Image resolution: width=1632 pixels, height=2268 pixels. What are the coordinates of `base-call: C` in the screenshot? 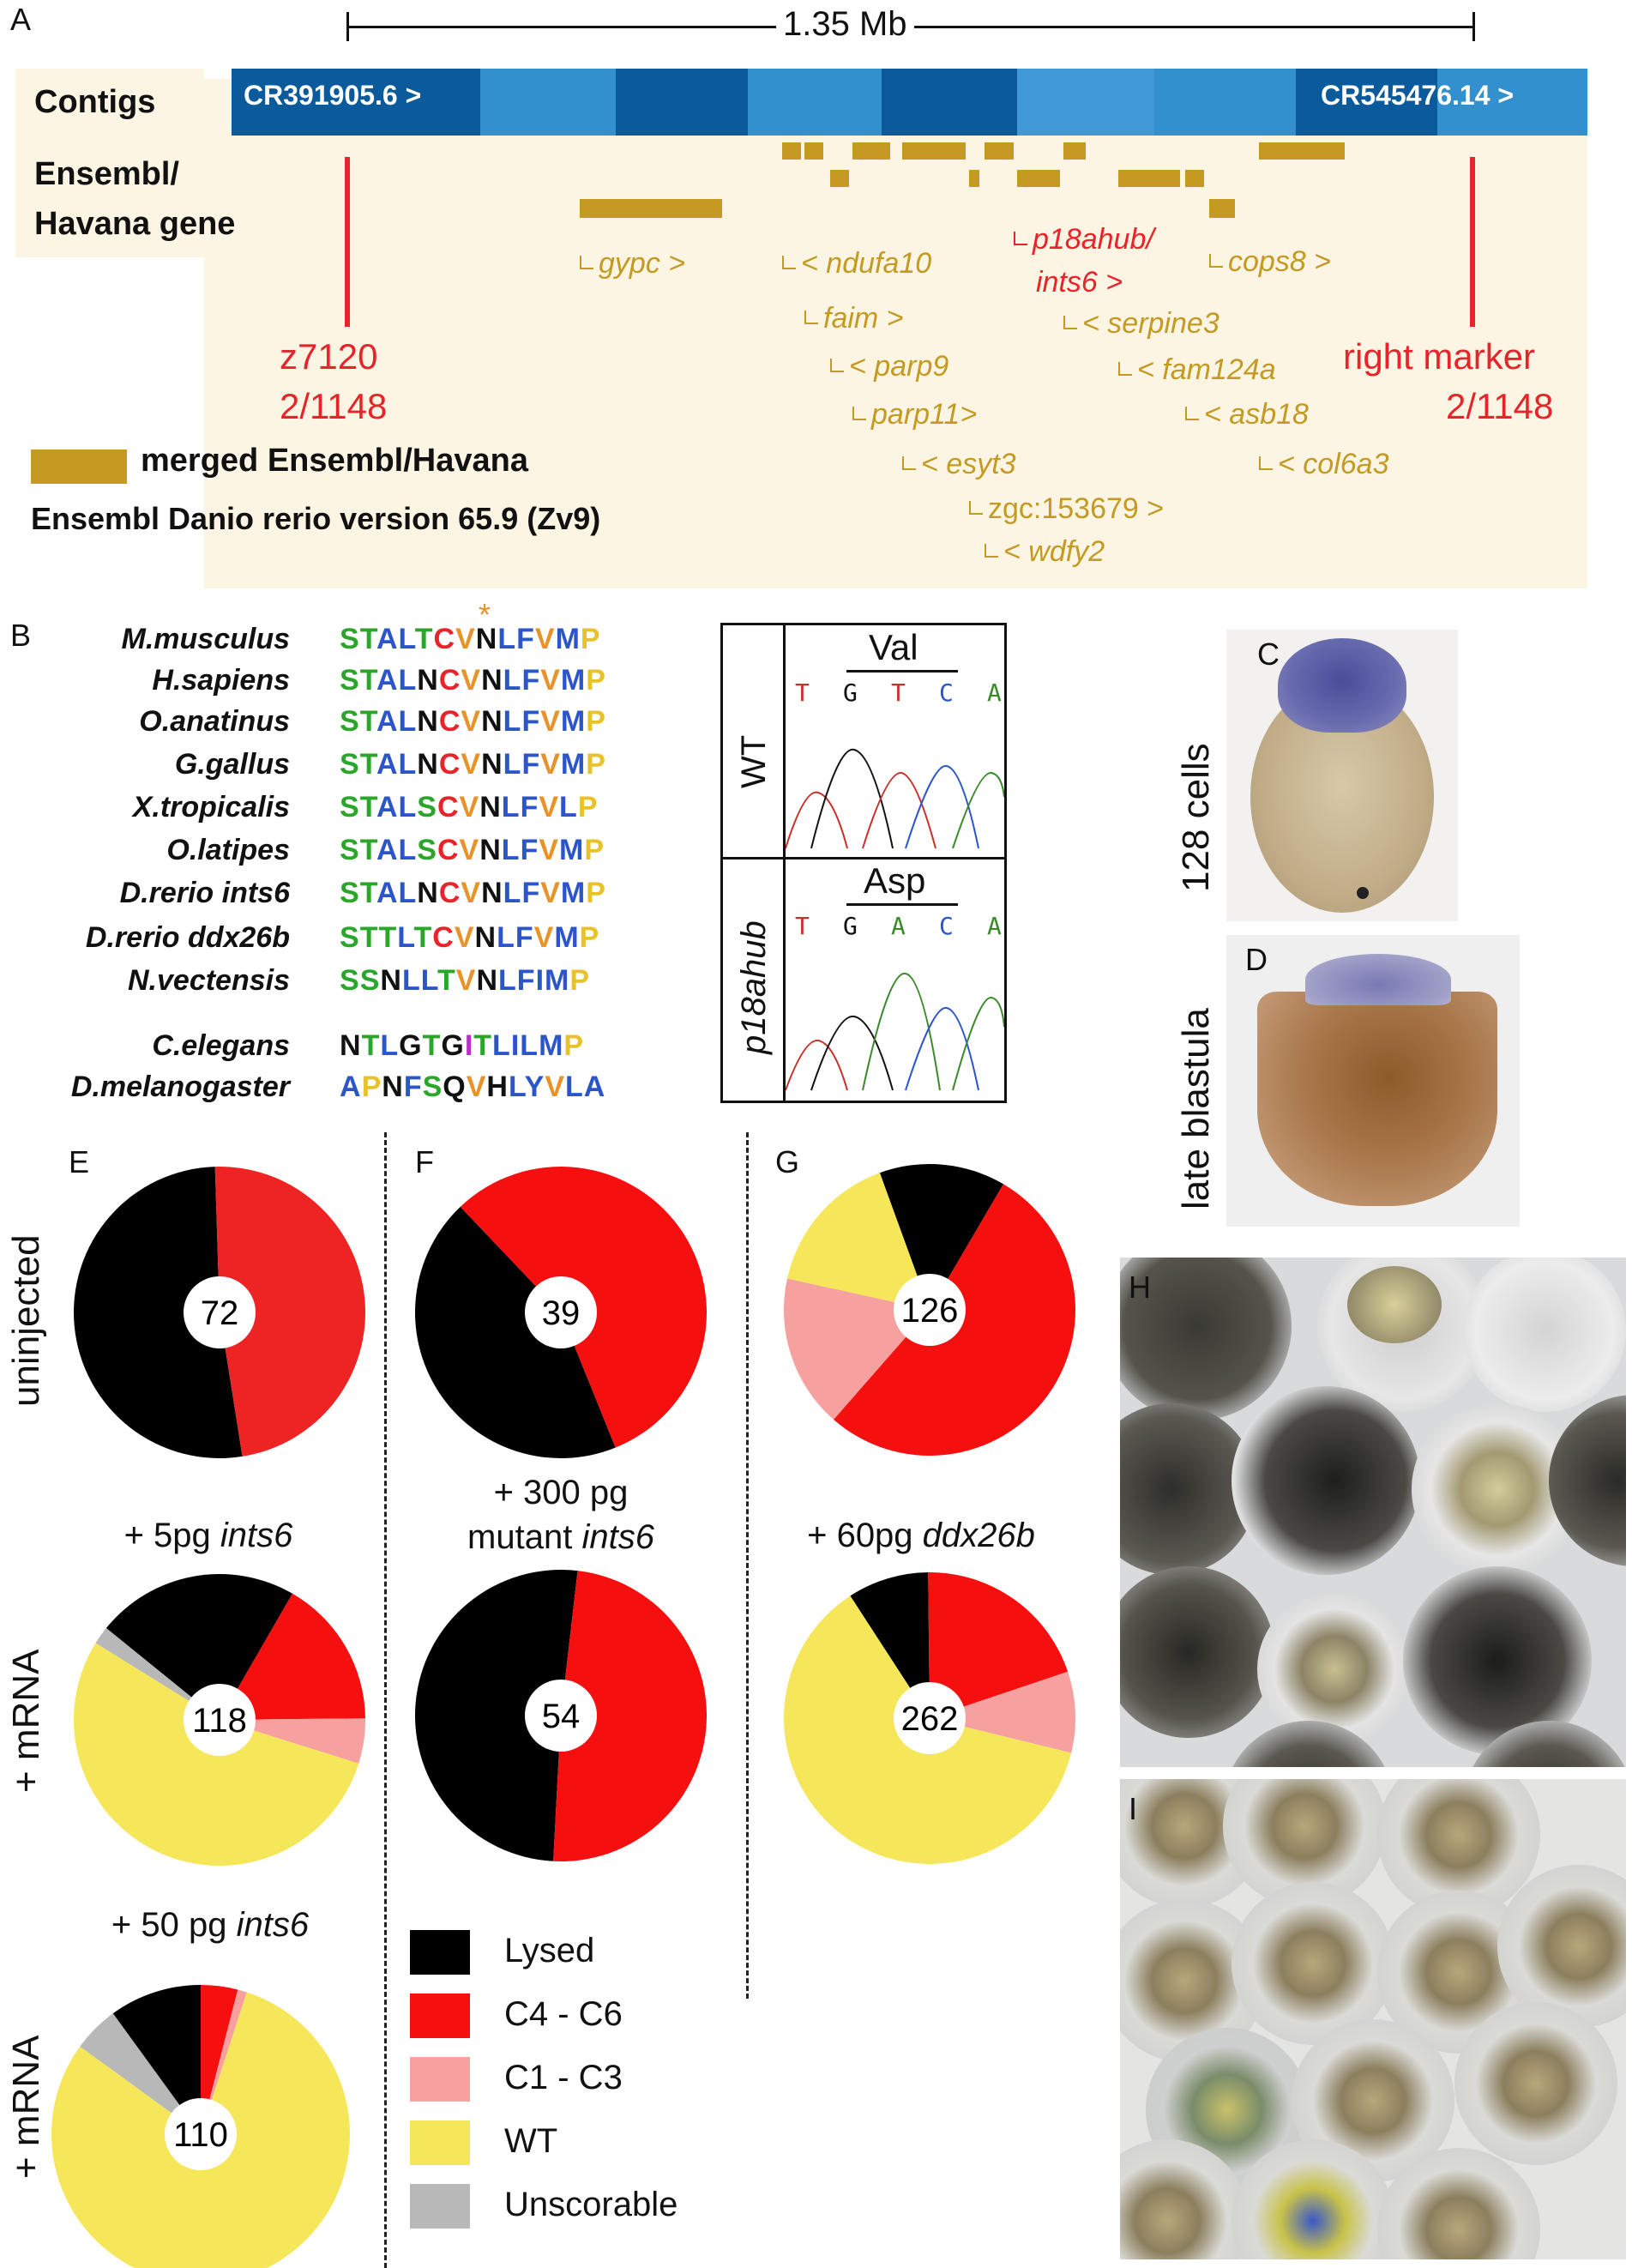 It's located at (946, 926).